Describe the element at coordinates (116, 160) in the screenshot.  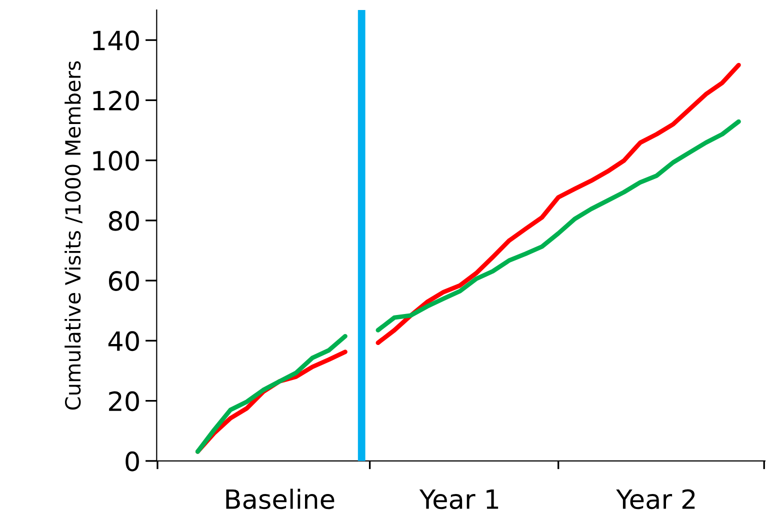
I see `y-tick-label: 100` at that location.